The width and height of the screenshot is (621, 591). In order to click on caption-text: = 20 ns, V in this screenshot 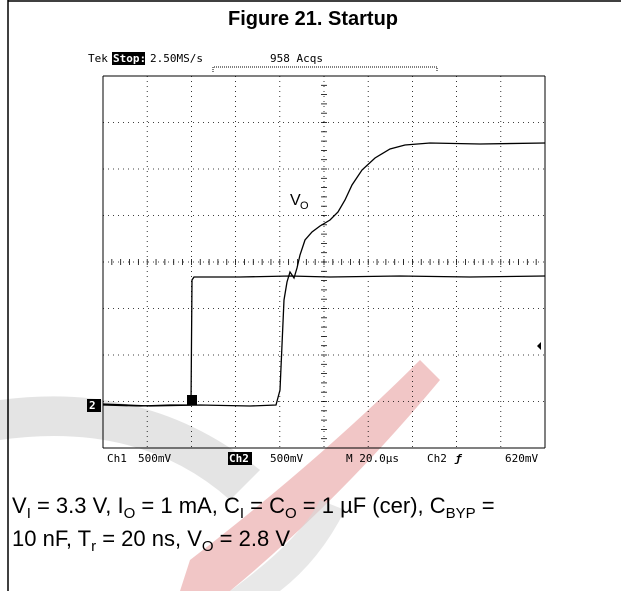, I will do `click(149, 538)`.